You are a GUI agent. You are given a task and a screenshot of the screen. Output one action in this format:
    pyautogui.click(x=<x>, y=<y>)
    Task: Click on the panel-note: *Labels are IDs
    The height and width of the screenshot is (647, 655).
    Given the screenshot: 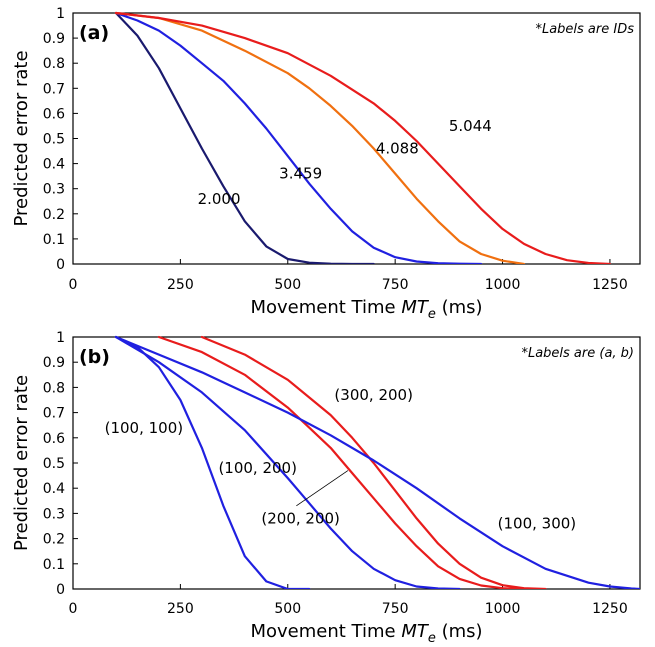 What is the action you would take?
    pyautogui.click(x=584, y=29)
    